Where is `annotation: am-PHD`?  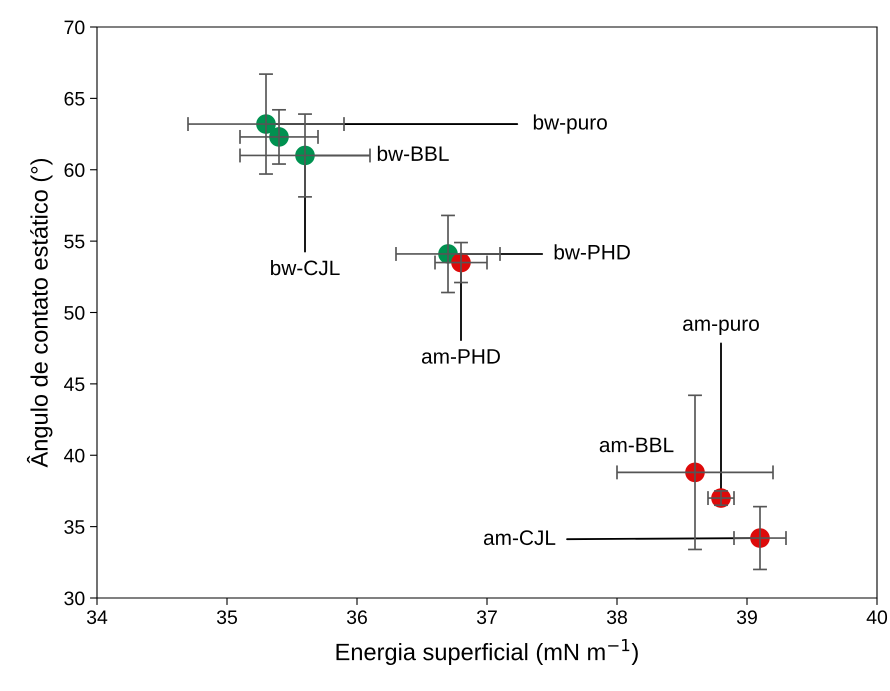
annotation: am-PHD is located at coordinates (461, 356).